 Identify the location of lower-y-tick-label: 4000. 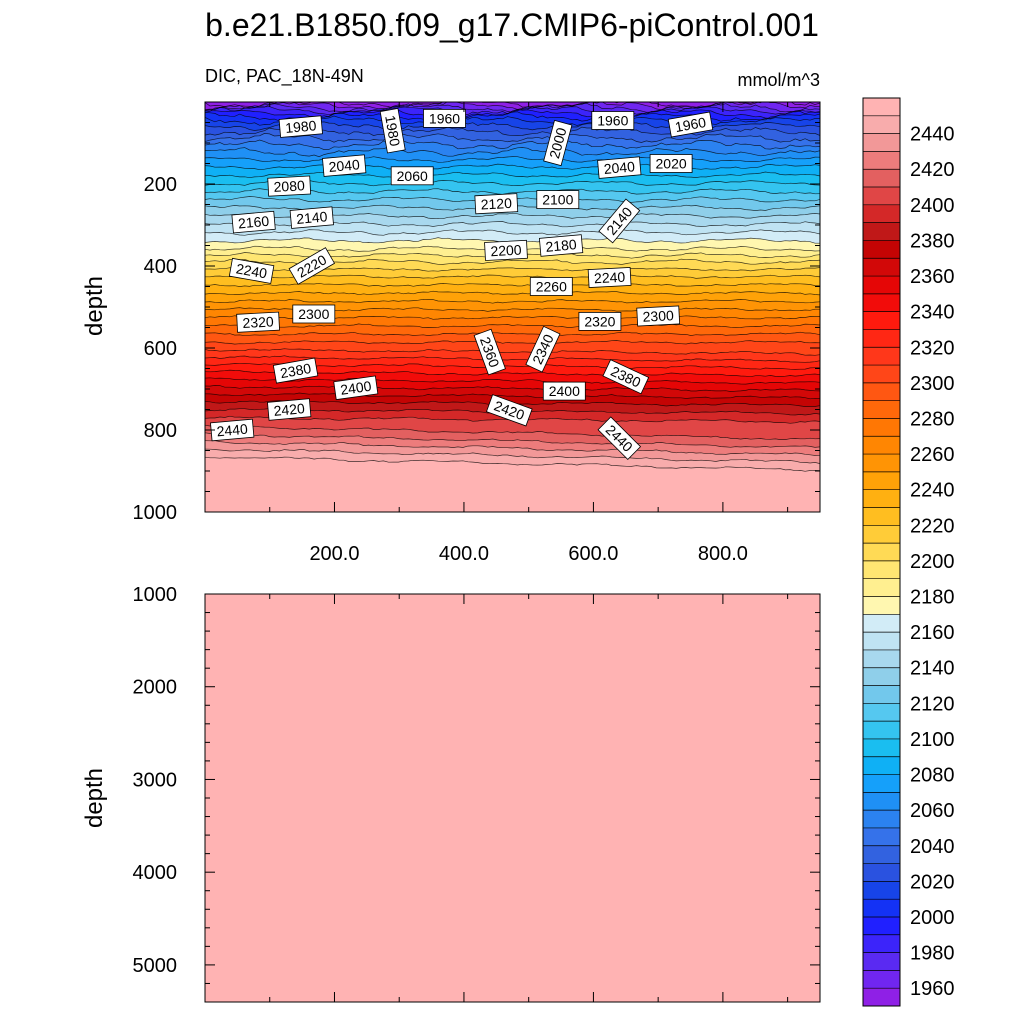
(155, 873).